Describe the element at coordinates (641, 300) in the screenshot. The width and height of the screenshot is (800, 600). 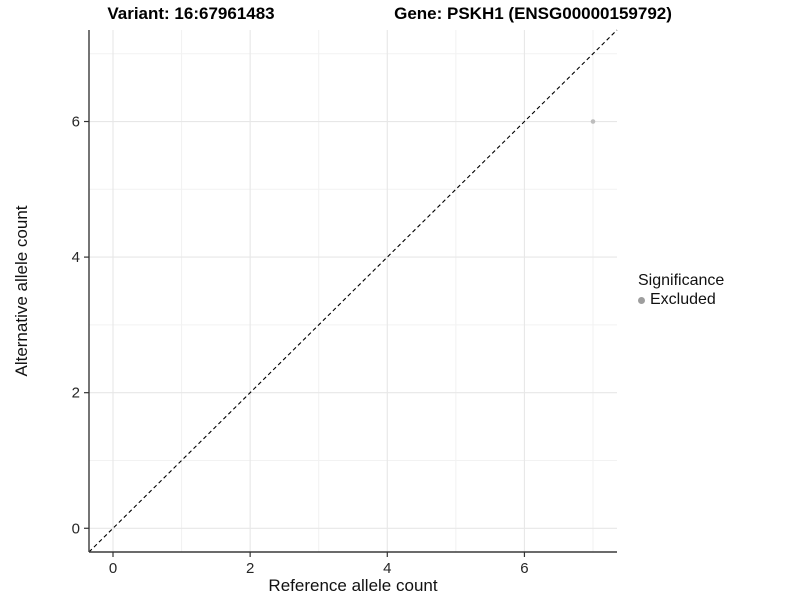
I see `excluded-point-icon` at that location.